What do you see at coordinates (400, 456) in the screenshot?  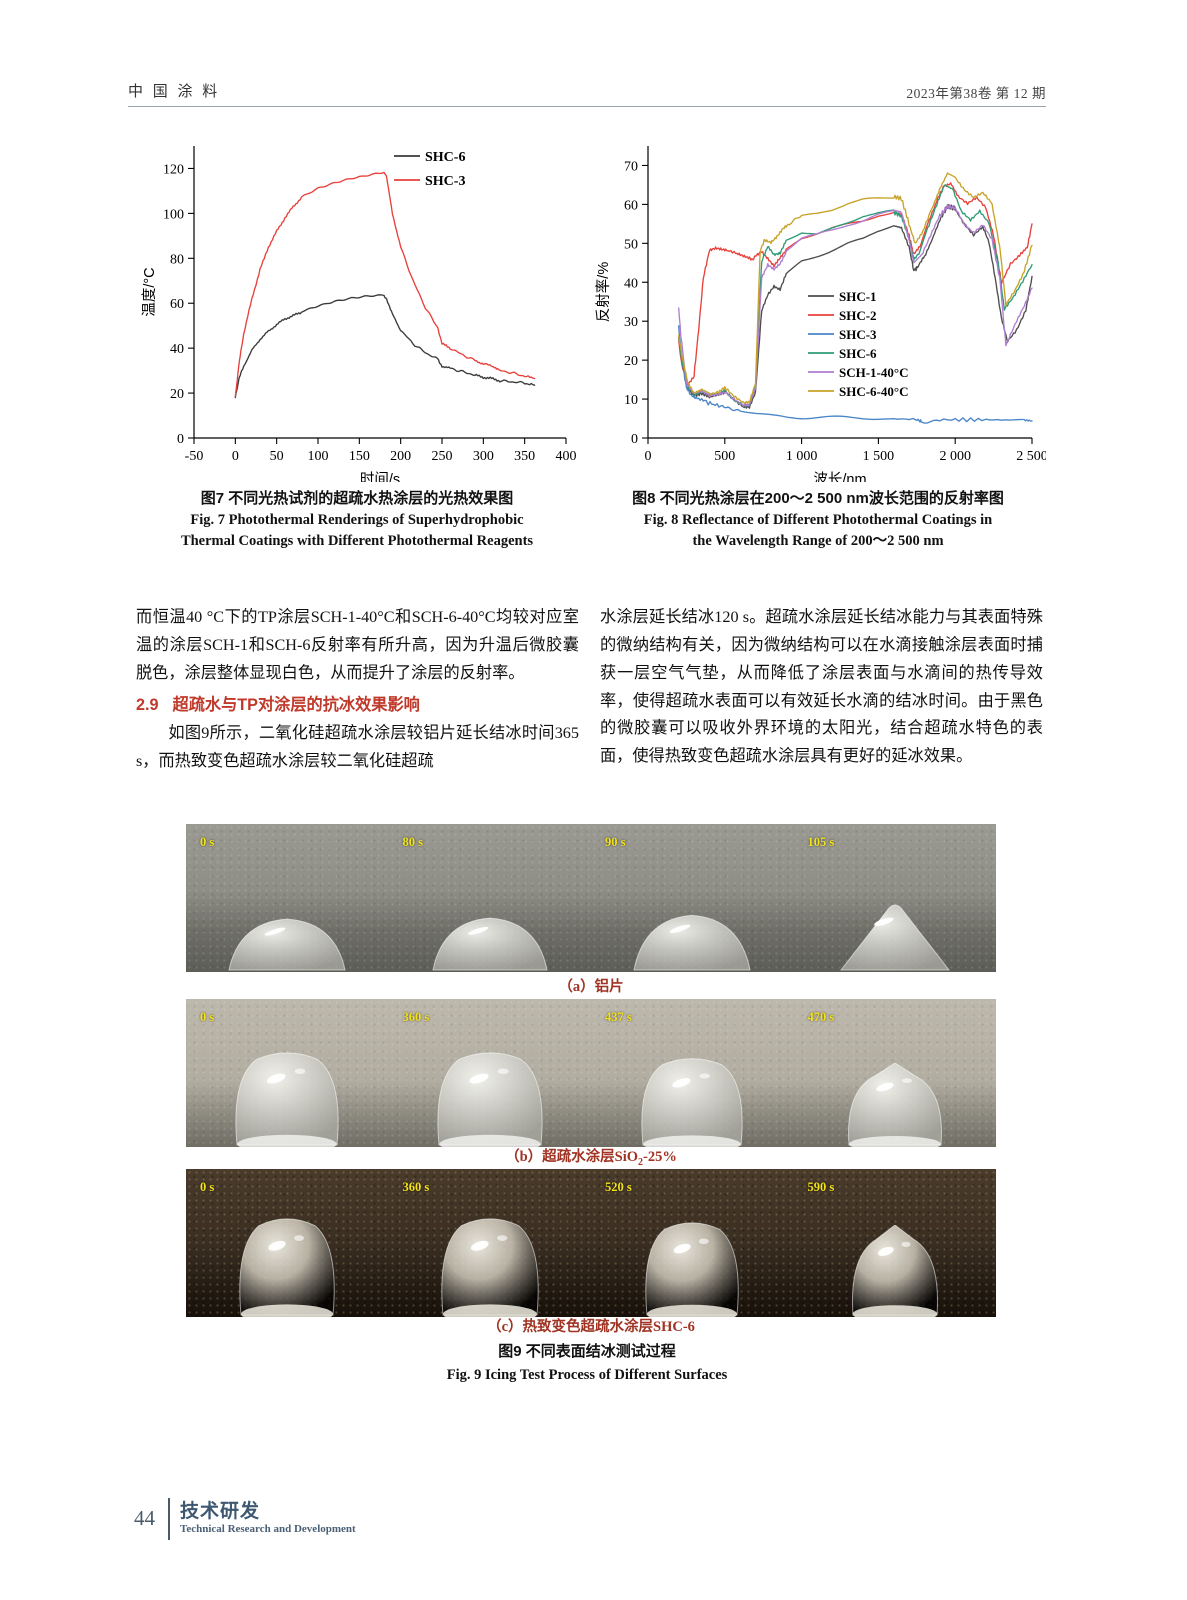 I see `svg-text: 200` at bounding box center [400, 456].